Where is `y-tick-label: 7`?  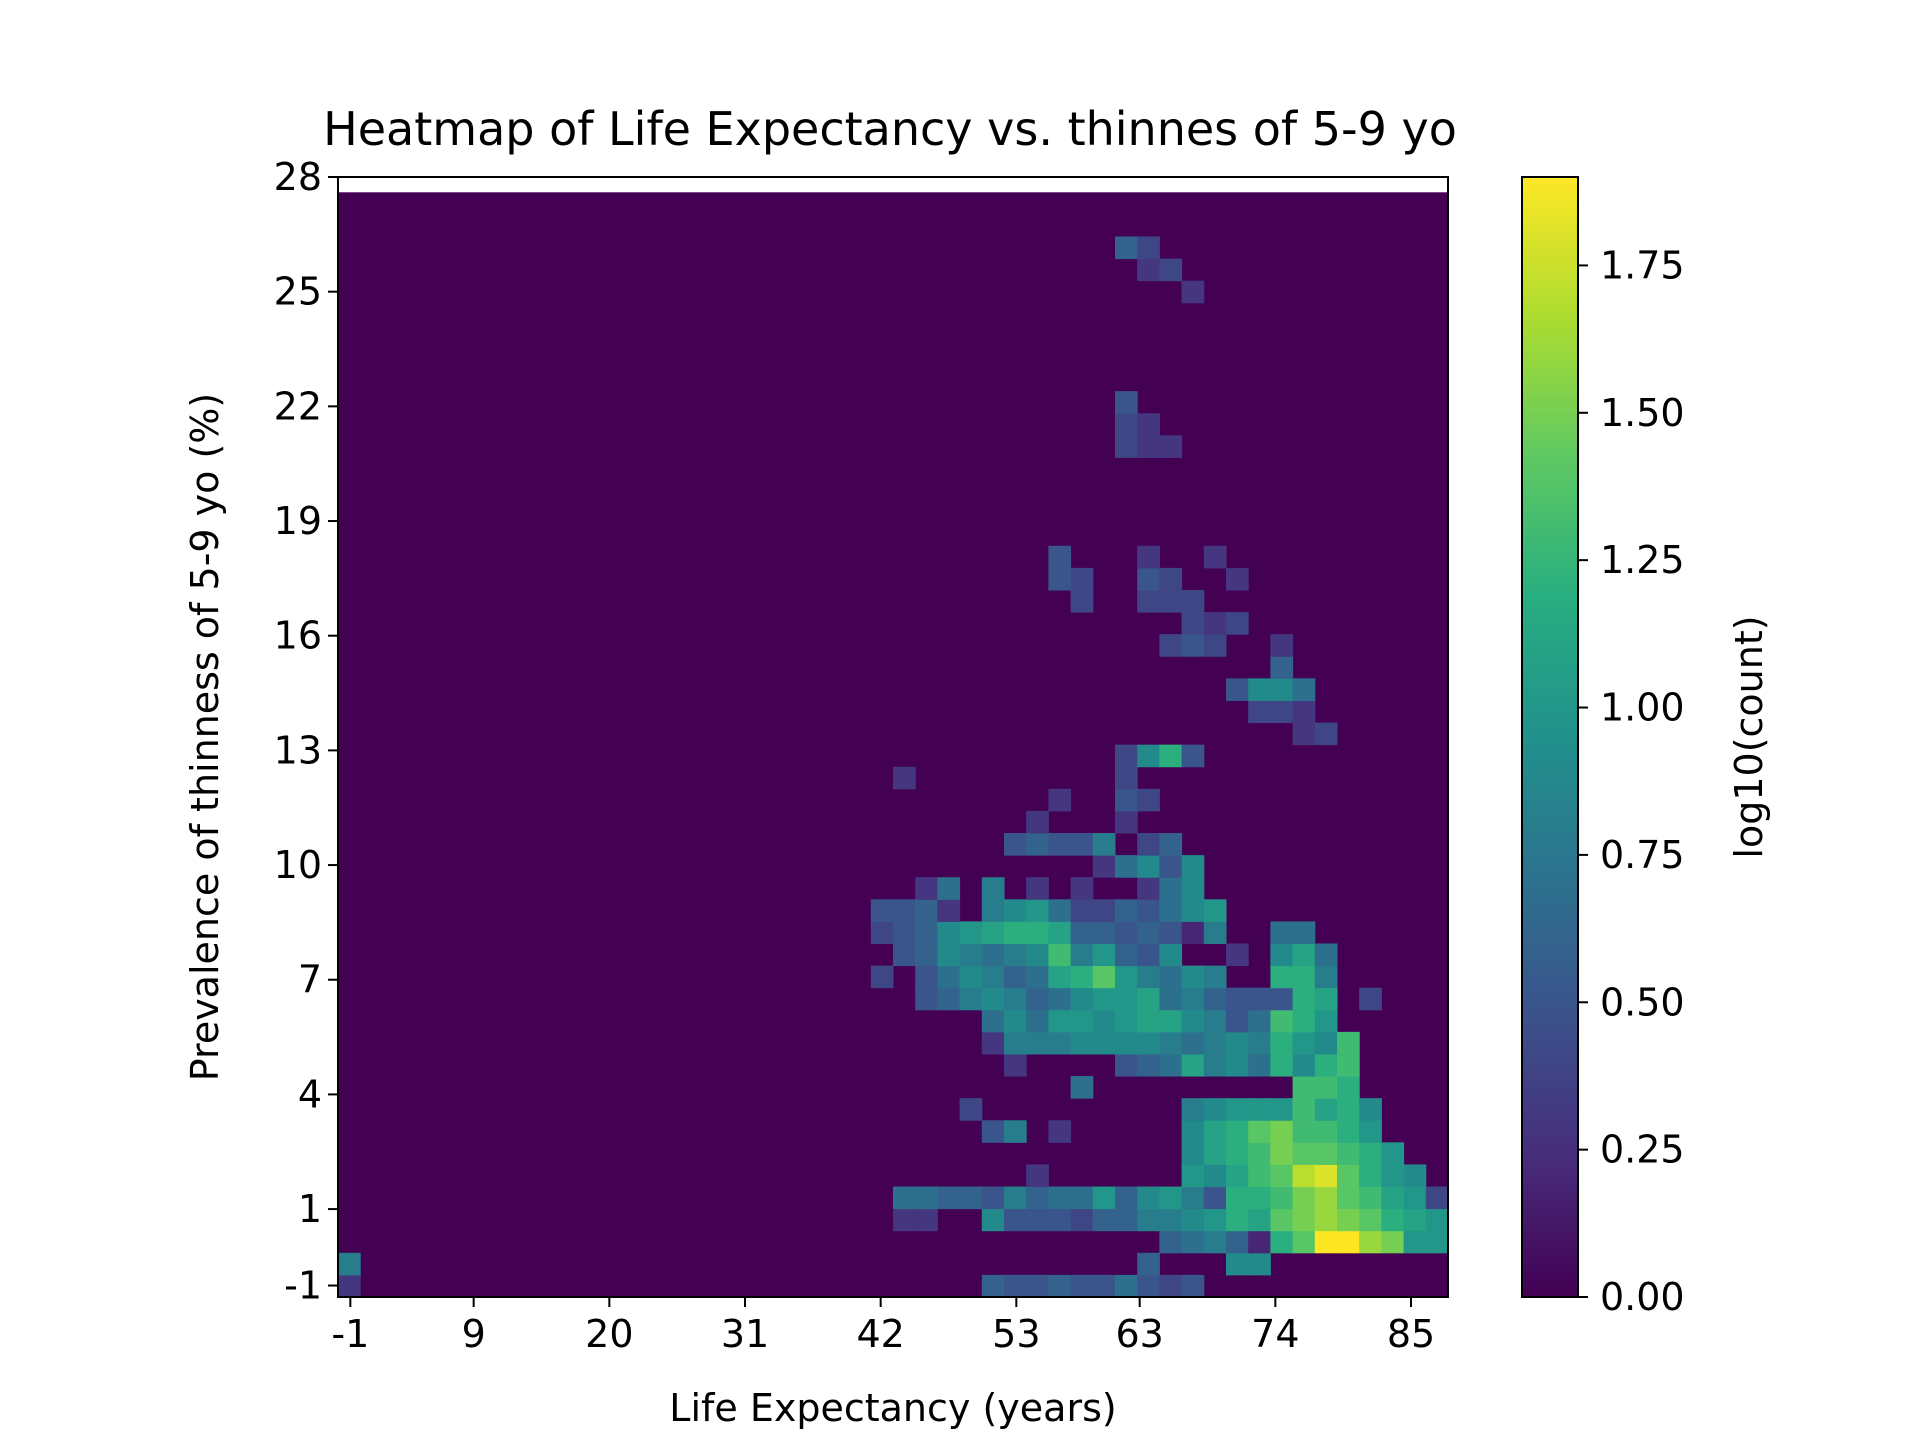
y-tick-label: 7 is located at coordinates (310, 980).